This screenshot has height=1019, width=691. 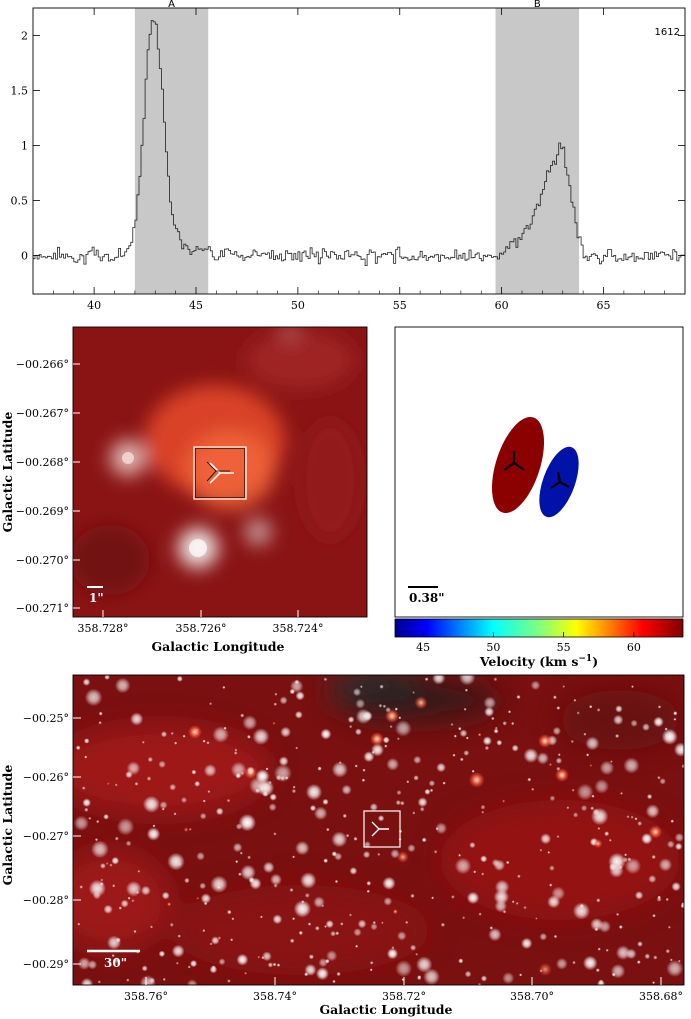 What do you see at coordinates (604, 305) in the screenshot?
I see `spectrum-xtick-label: 65` at bounding box center [604, 305].